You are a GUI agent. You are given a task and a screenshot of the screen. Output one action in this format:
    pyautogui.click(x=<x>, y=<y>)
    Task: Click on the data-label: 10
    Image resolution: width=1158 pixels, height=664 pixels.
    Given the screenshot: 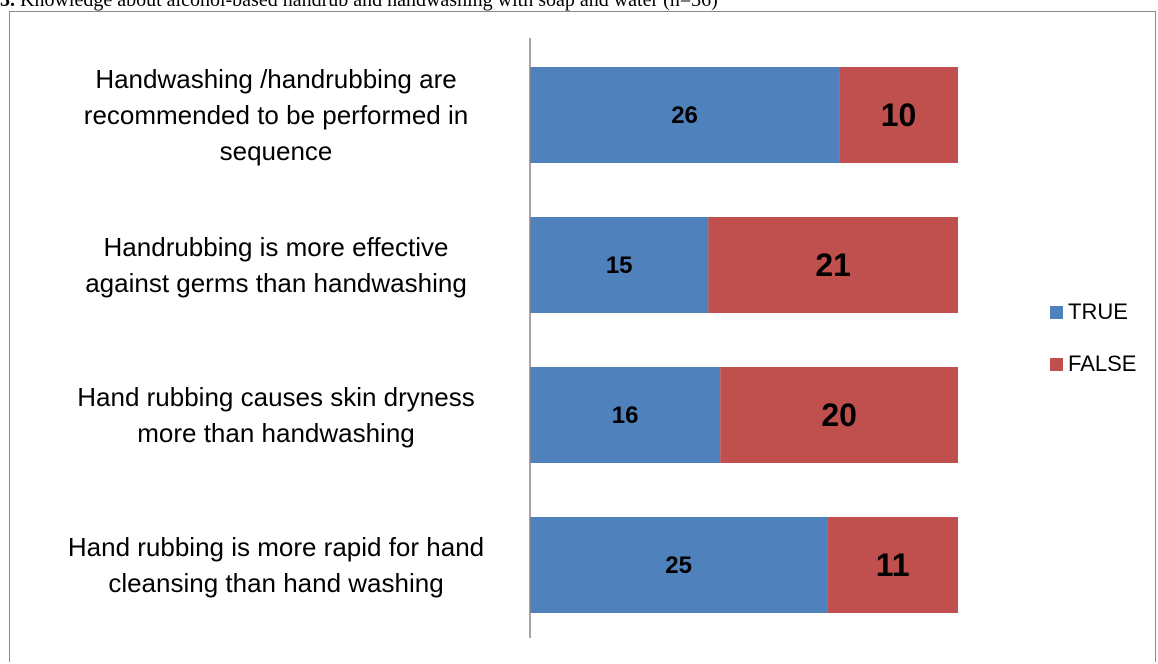 What is the action you would take?
    pyautogui.click(x=899, y=115)
    